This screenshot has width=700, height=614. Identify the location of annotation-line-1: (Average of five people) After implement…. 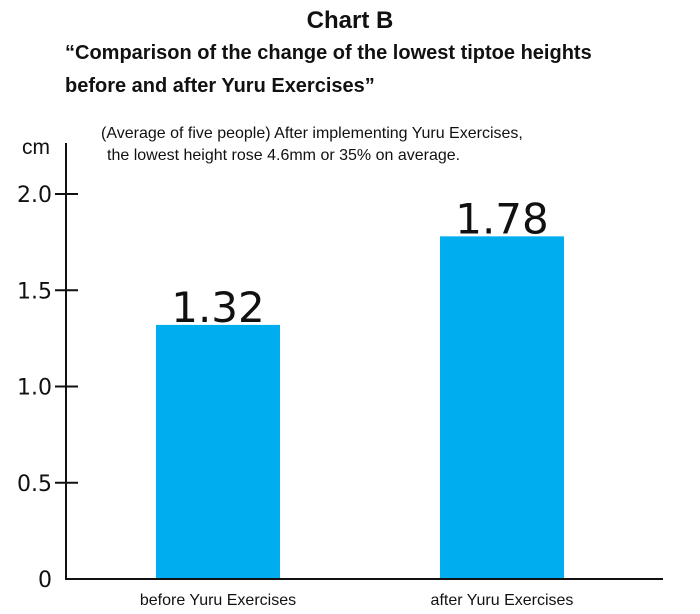
(312, 133).